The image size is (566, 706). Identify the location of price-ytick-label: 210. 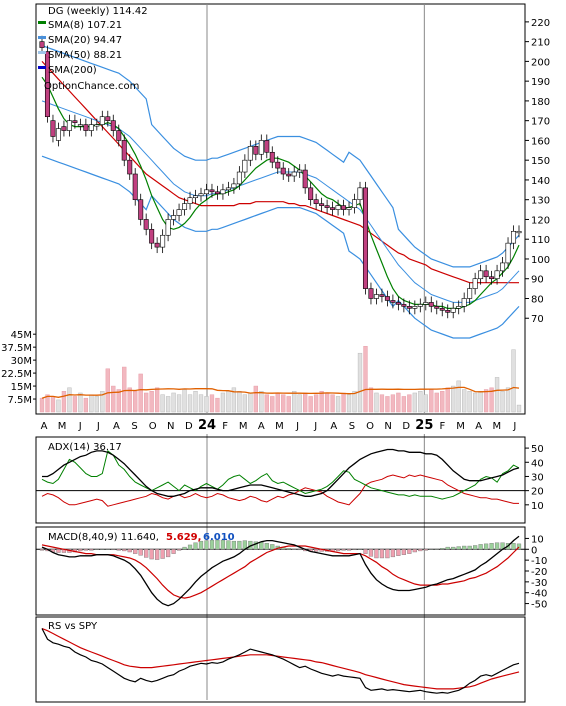
(540, 43).